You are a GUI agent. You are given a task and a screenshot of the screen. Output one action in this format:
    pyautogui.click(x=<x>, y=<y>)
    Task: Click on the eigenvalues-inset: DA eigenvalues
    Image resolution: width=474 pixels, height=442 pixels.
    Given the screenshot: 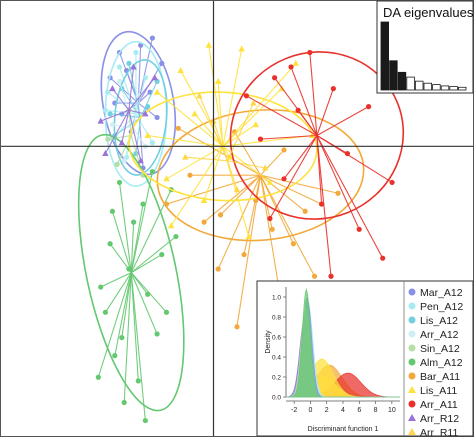 What is the action you would take?
    pyautogui.click(x=425, y=47)
    